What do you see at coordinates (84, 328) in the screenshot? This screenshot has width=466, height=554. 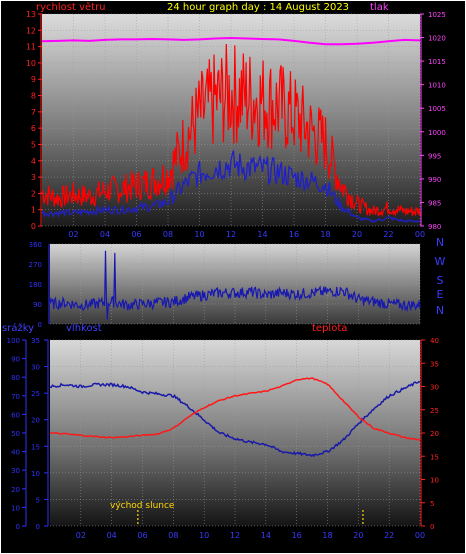 I see `humidity-label: vlhkost` at bounding box center [84, 328].